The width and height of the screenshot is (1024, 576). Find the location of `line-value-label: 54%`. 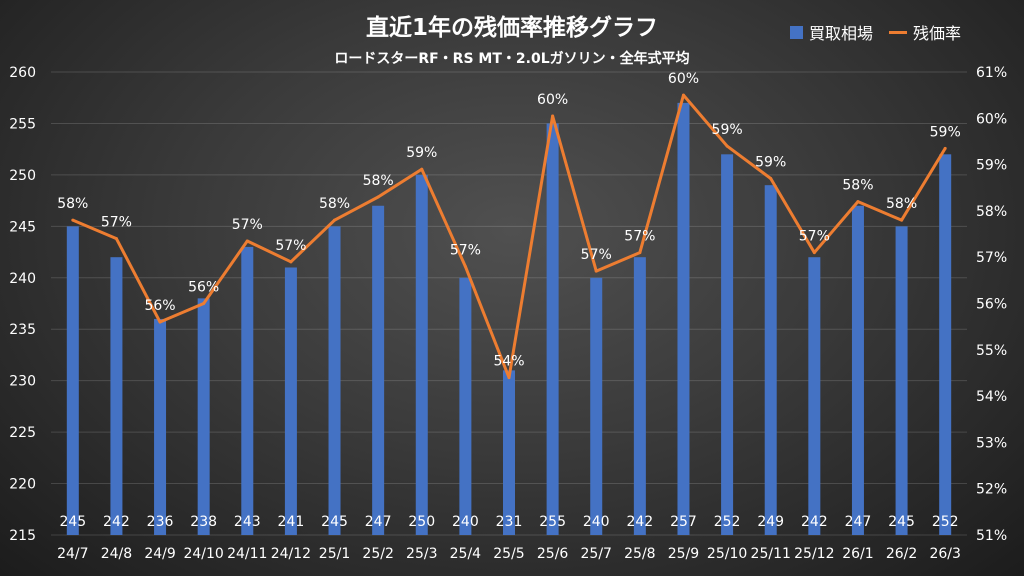

line-value-label: 54% is located at coordinates (508, 362).